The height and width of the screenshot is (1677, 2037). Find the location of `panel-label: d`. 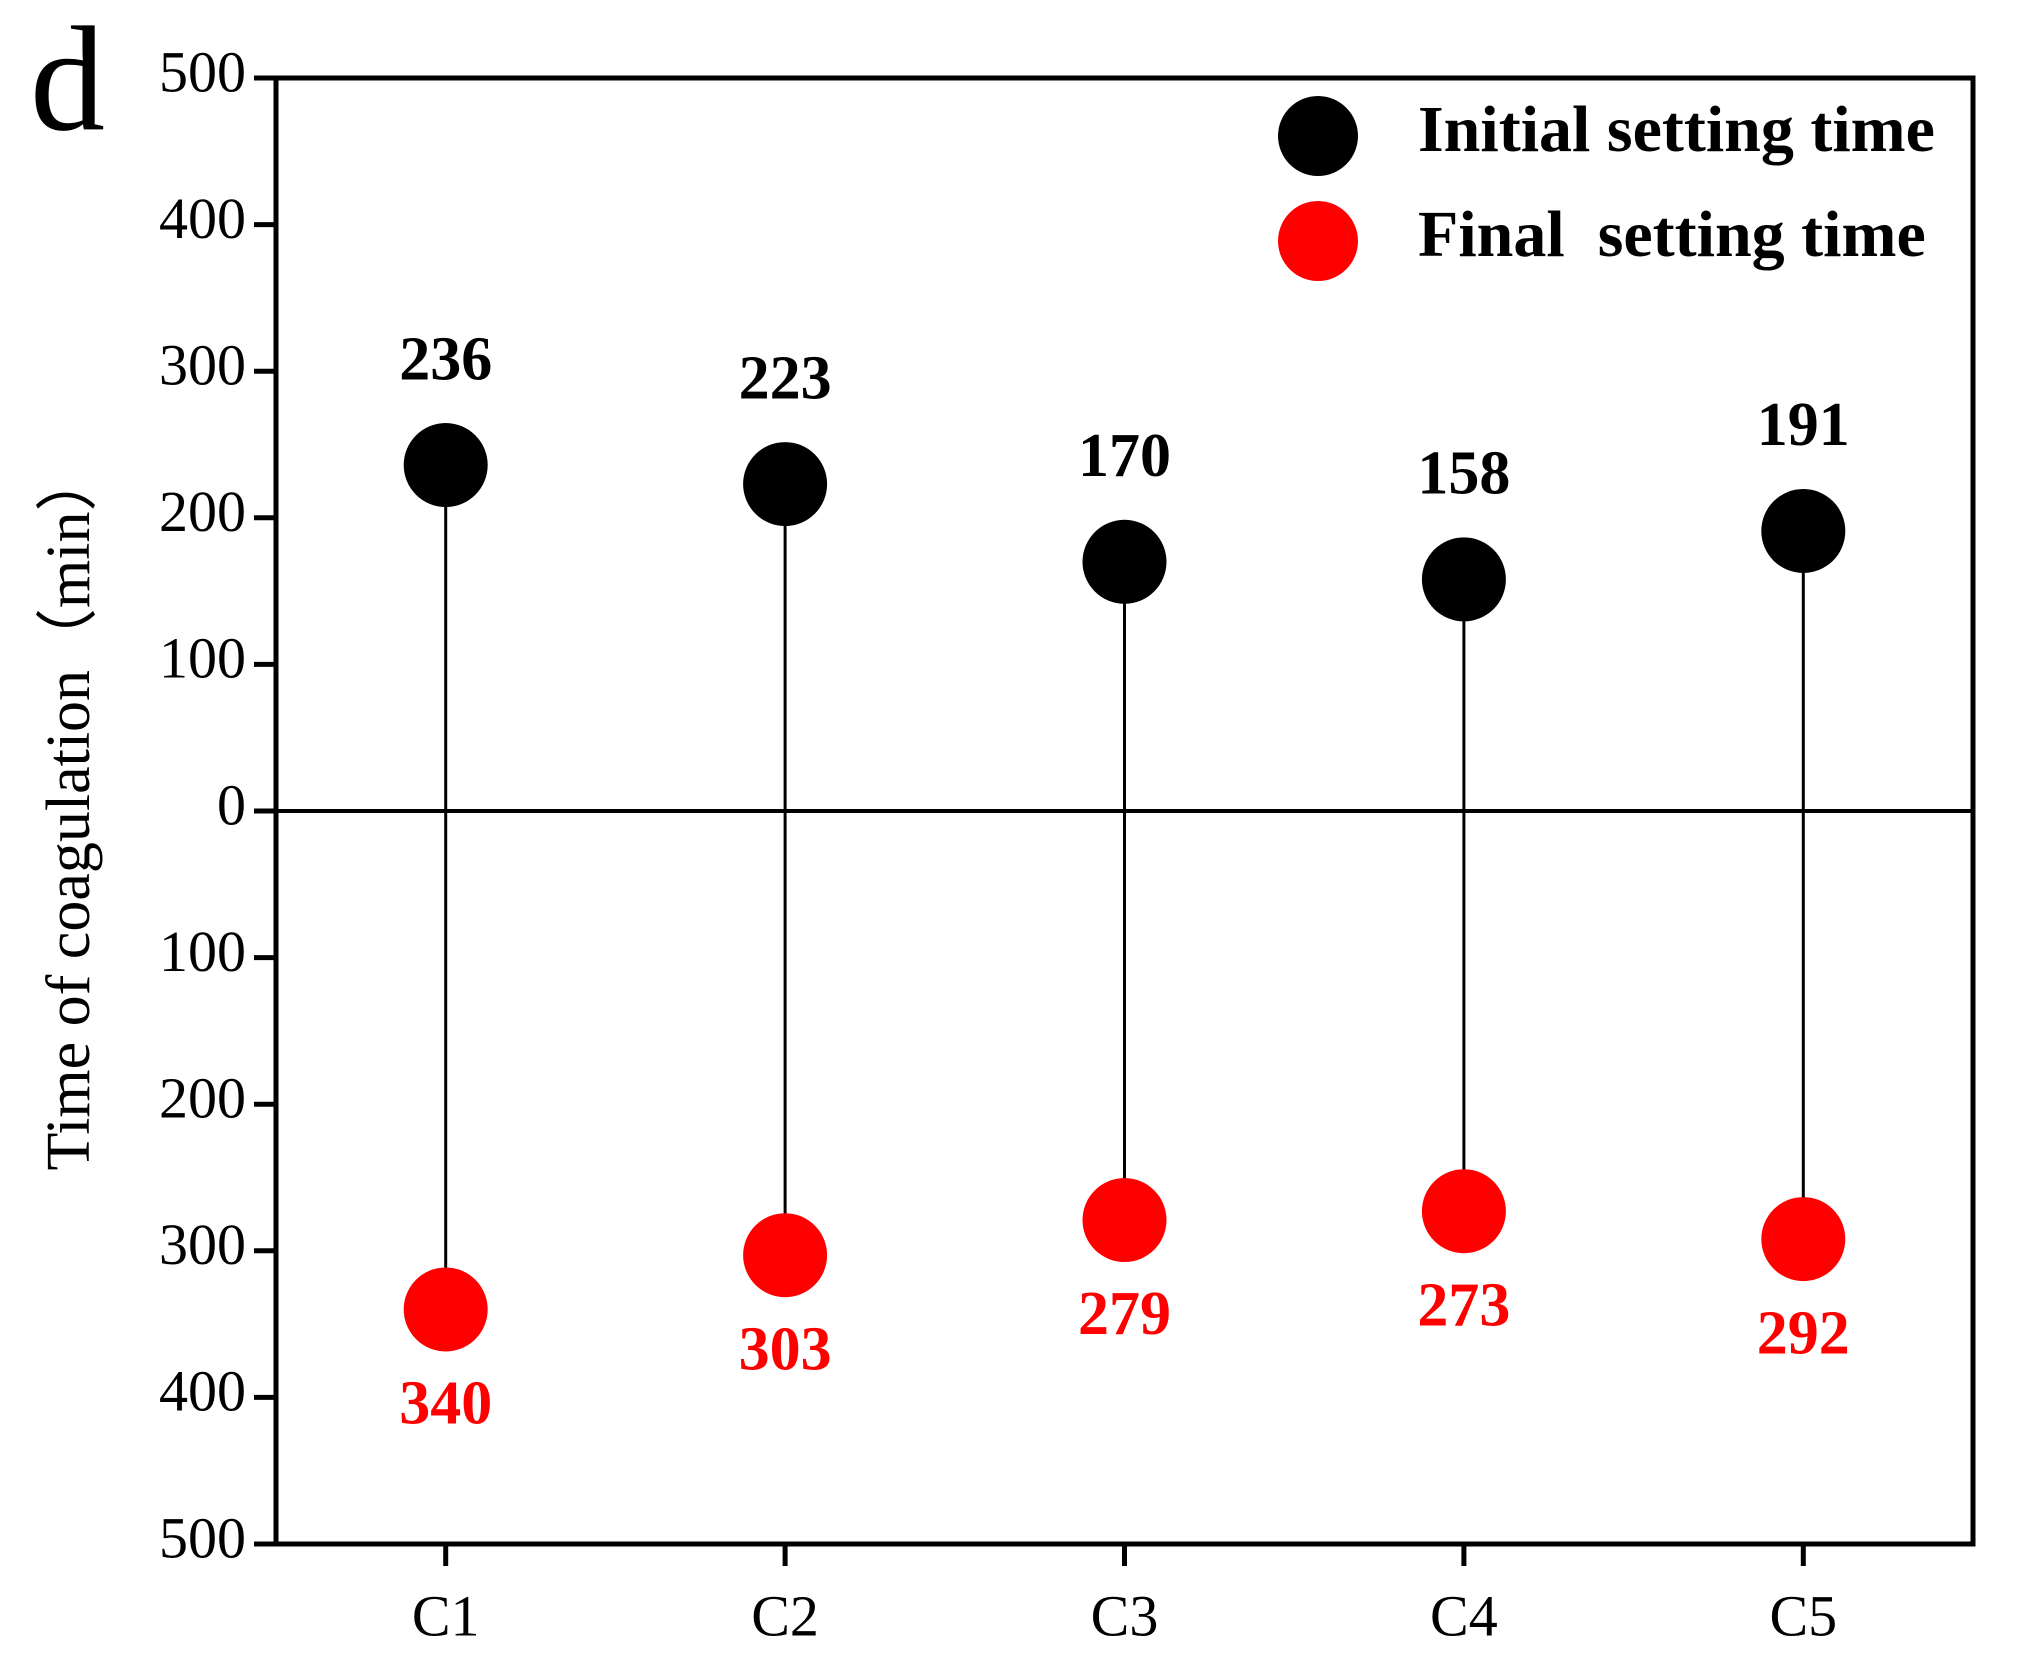

panel-label: d is located at coordinates (67, 81).